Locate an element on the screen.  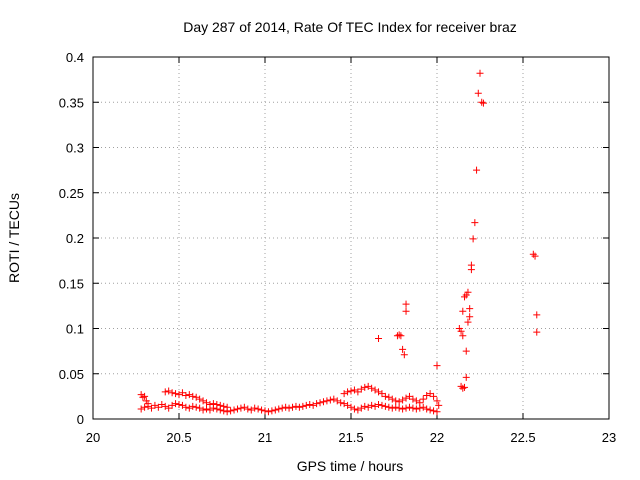
x-tick-label: 22.5 is located at coordinates (522, 437).